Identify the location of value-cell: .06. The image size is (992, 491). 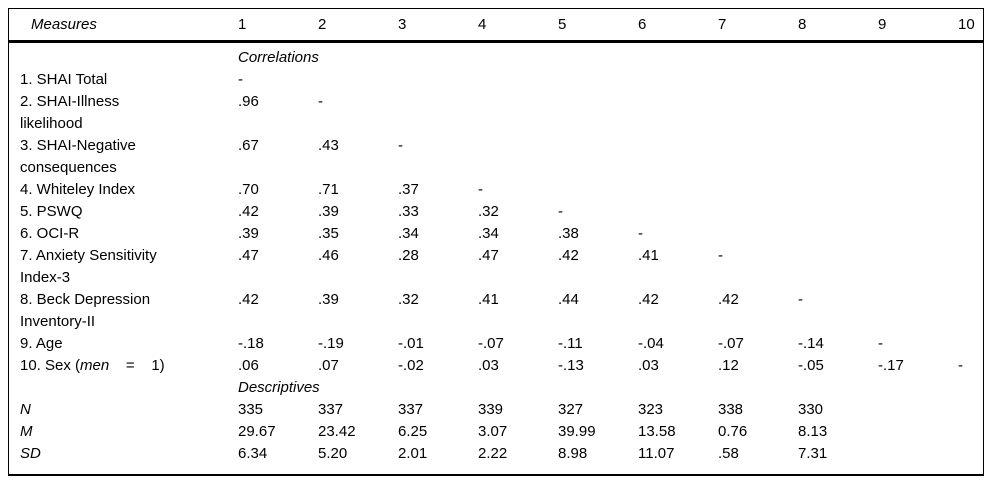
(248, 365).